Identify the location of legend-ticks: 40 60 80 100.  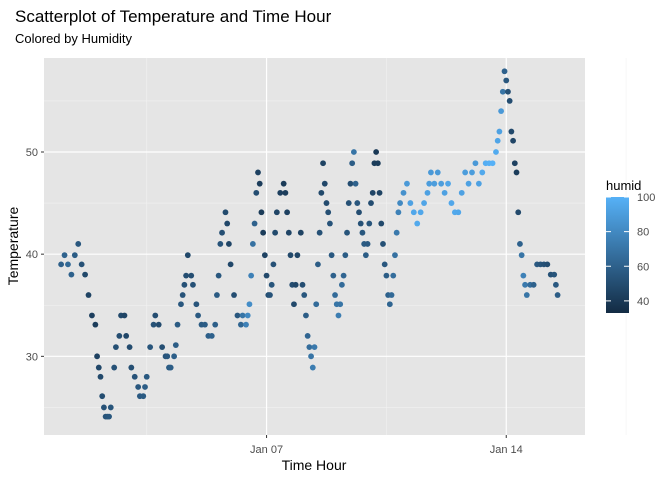
(630, 250).